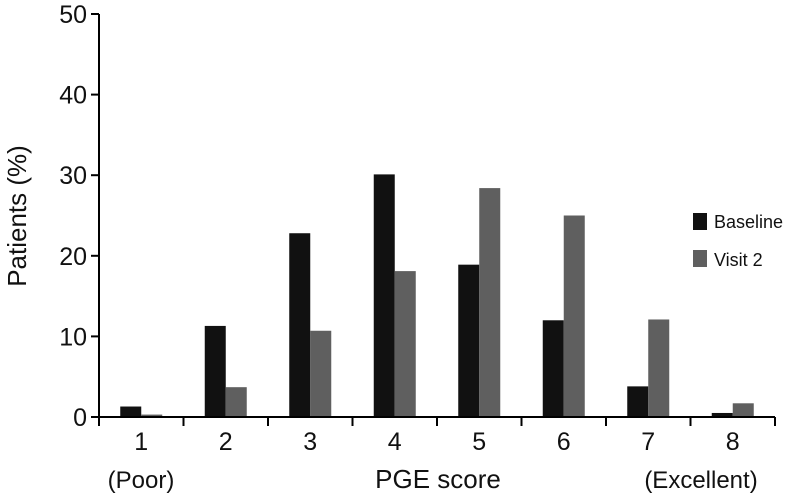 This screenshot has height=498, width=806. I want to click on x-tick-label: 5, so click(479, 442).